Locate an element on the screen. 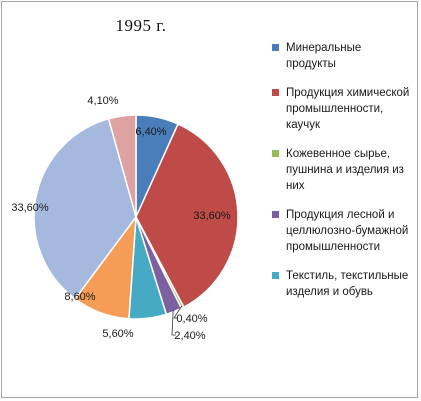  legend-label: Текстиль, текстильные изделия и обувь is located at coordinates (347, 284).